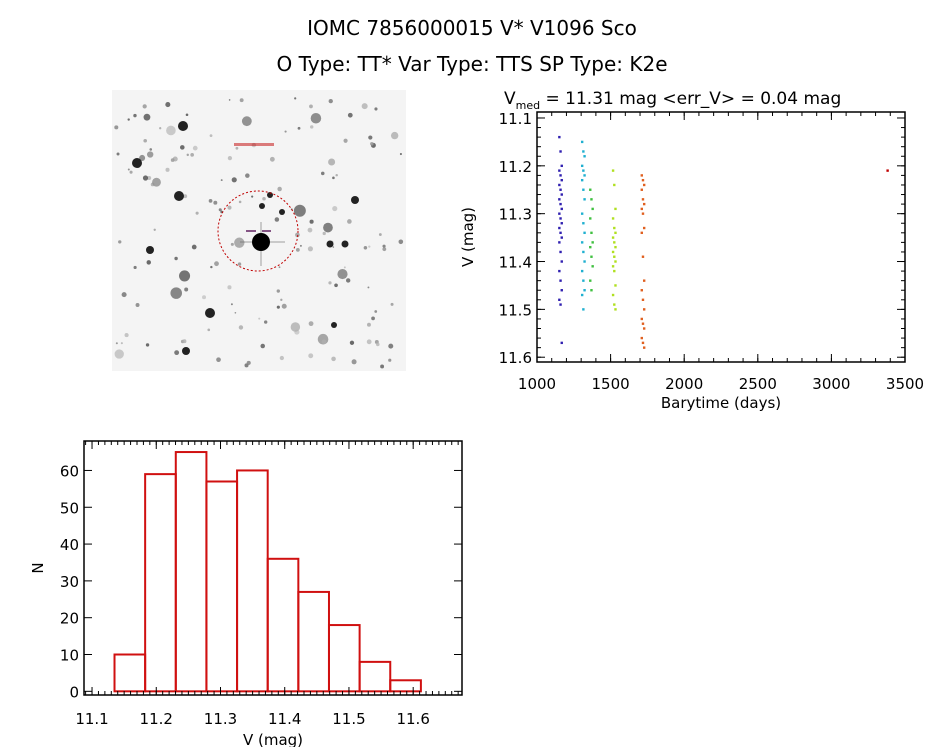  Describe the element at coordinates (515, 167) in the screenshot. I see `y-tick-label: 11.2` at that location.